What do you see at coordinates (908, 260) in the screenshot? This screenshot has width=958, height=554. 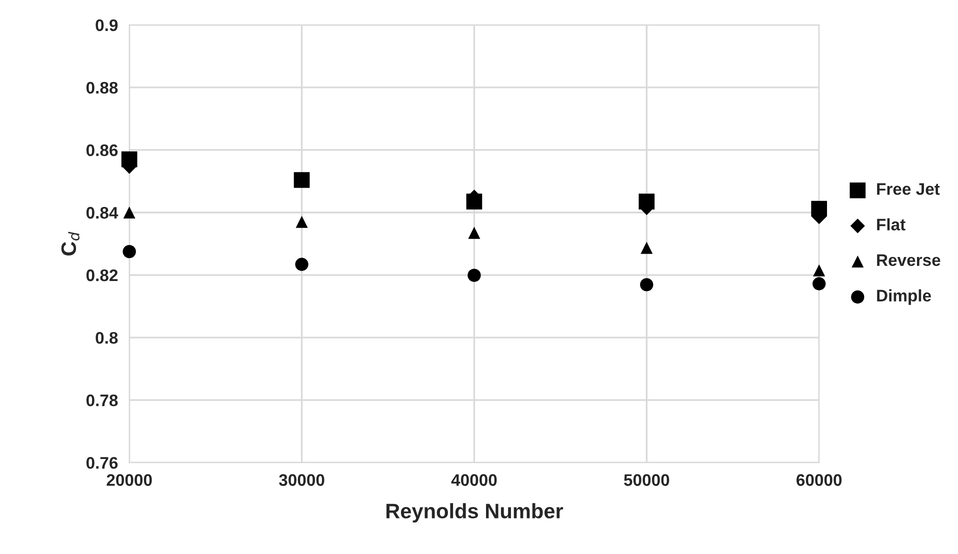 I see `legend-label: Reverse` at bounding box center [908, 260].